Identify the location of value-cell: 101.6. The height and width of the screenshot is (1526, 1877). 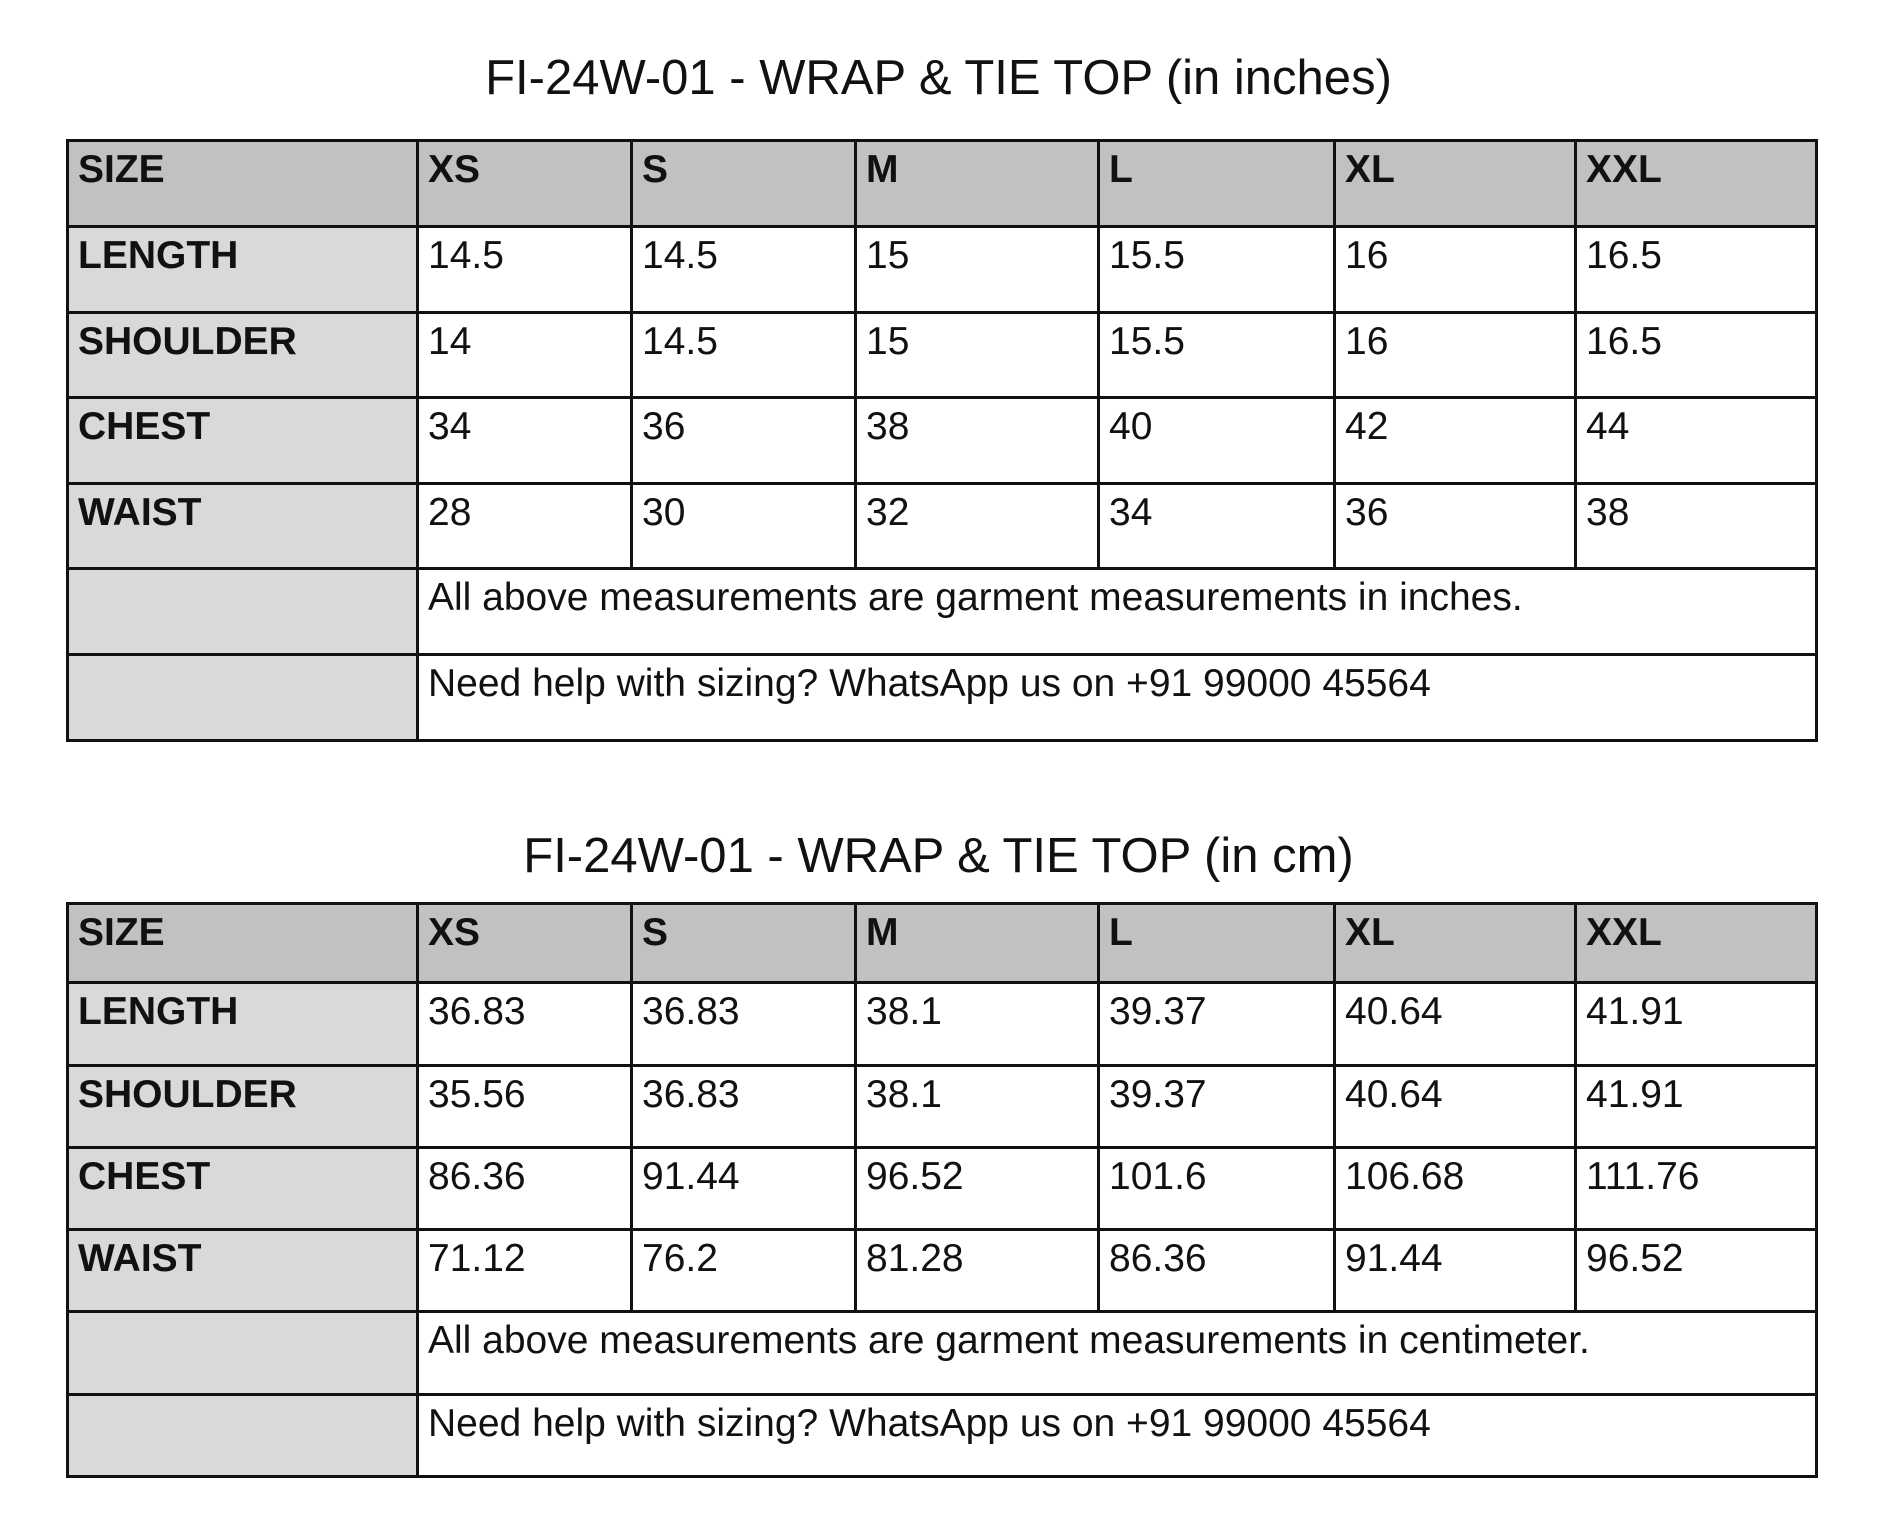
(1216, 1188).